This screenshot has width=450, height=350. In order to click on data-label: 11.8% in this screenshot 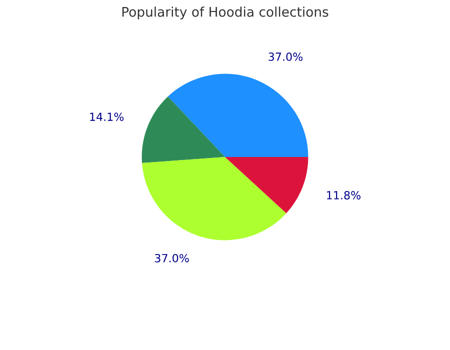, I will do `click(343, 195)`.